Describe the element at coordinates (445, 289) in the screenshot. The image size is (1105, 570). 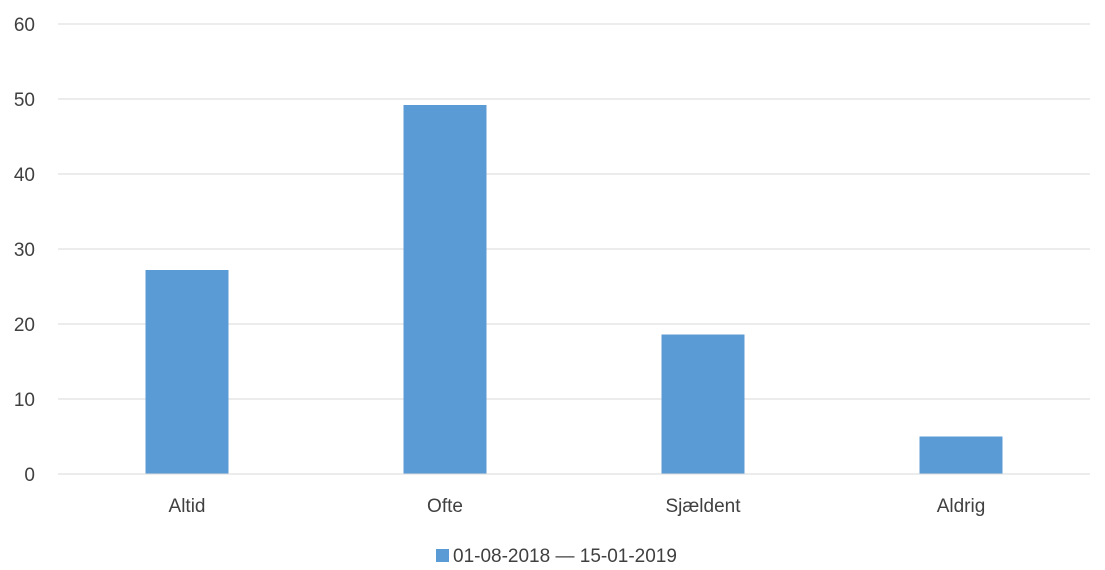
I see `bar-ofte` at that location.